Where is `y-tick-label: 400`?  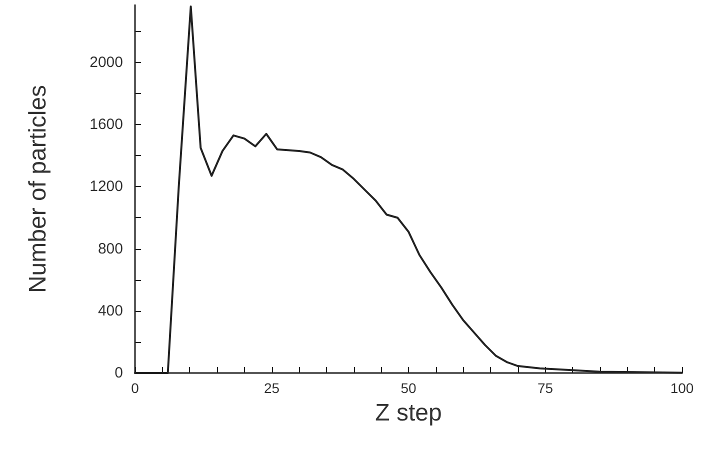
y-tick-label: 400 is located at coordinates (110, 311).